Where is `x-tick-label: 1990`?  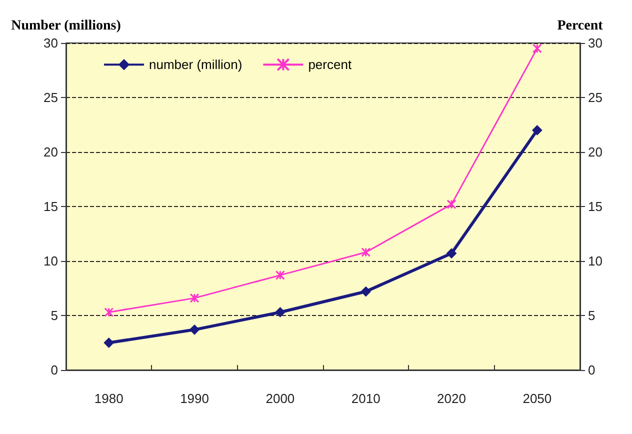 x-tick-label: 1990 is located at coordinates (194, 398).